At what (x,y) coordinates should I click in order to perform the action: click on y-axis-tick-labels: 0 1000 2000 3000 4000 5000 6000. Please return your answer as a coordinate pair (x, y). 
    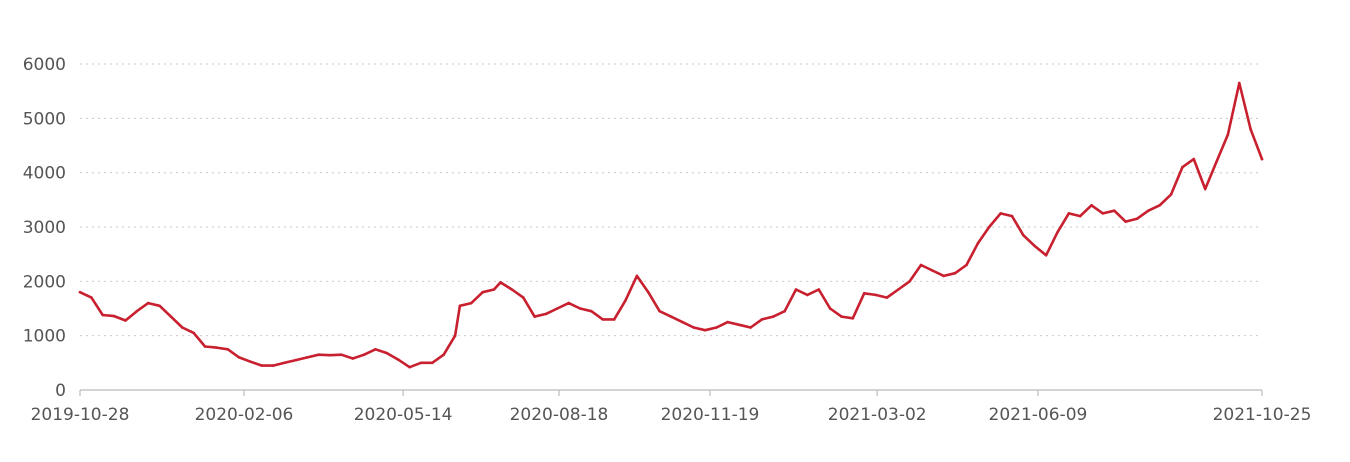
    Looking at the image, I should click on (44, 228).